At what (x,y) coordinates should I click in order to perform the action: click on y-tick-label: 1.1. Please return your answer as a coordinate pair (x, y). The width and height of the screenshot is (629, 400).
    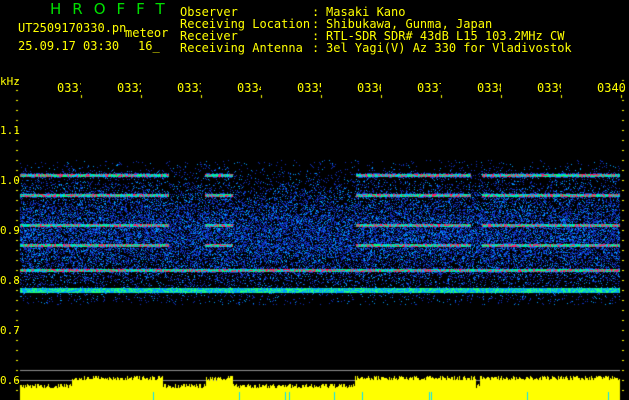
    Looking at the image, I should click on (10, 130).